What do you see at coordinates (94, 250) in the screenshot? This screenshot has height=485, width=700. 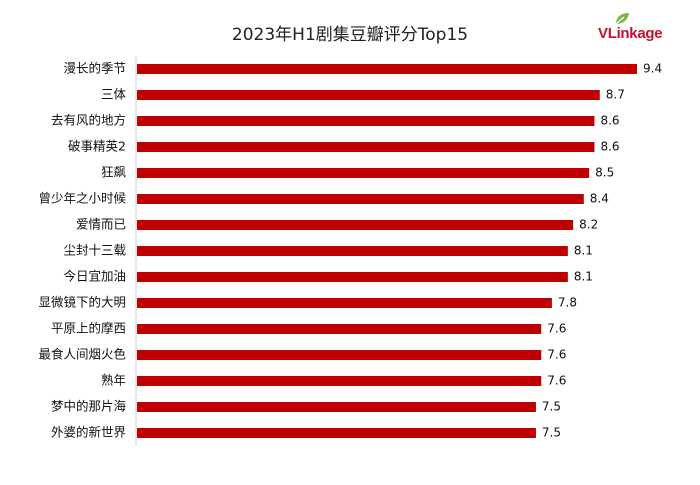 I see `category-label: 尘封十三载` at bounding box center [94, 250].